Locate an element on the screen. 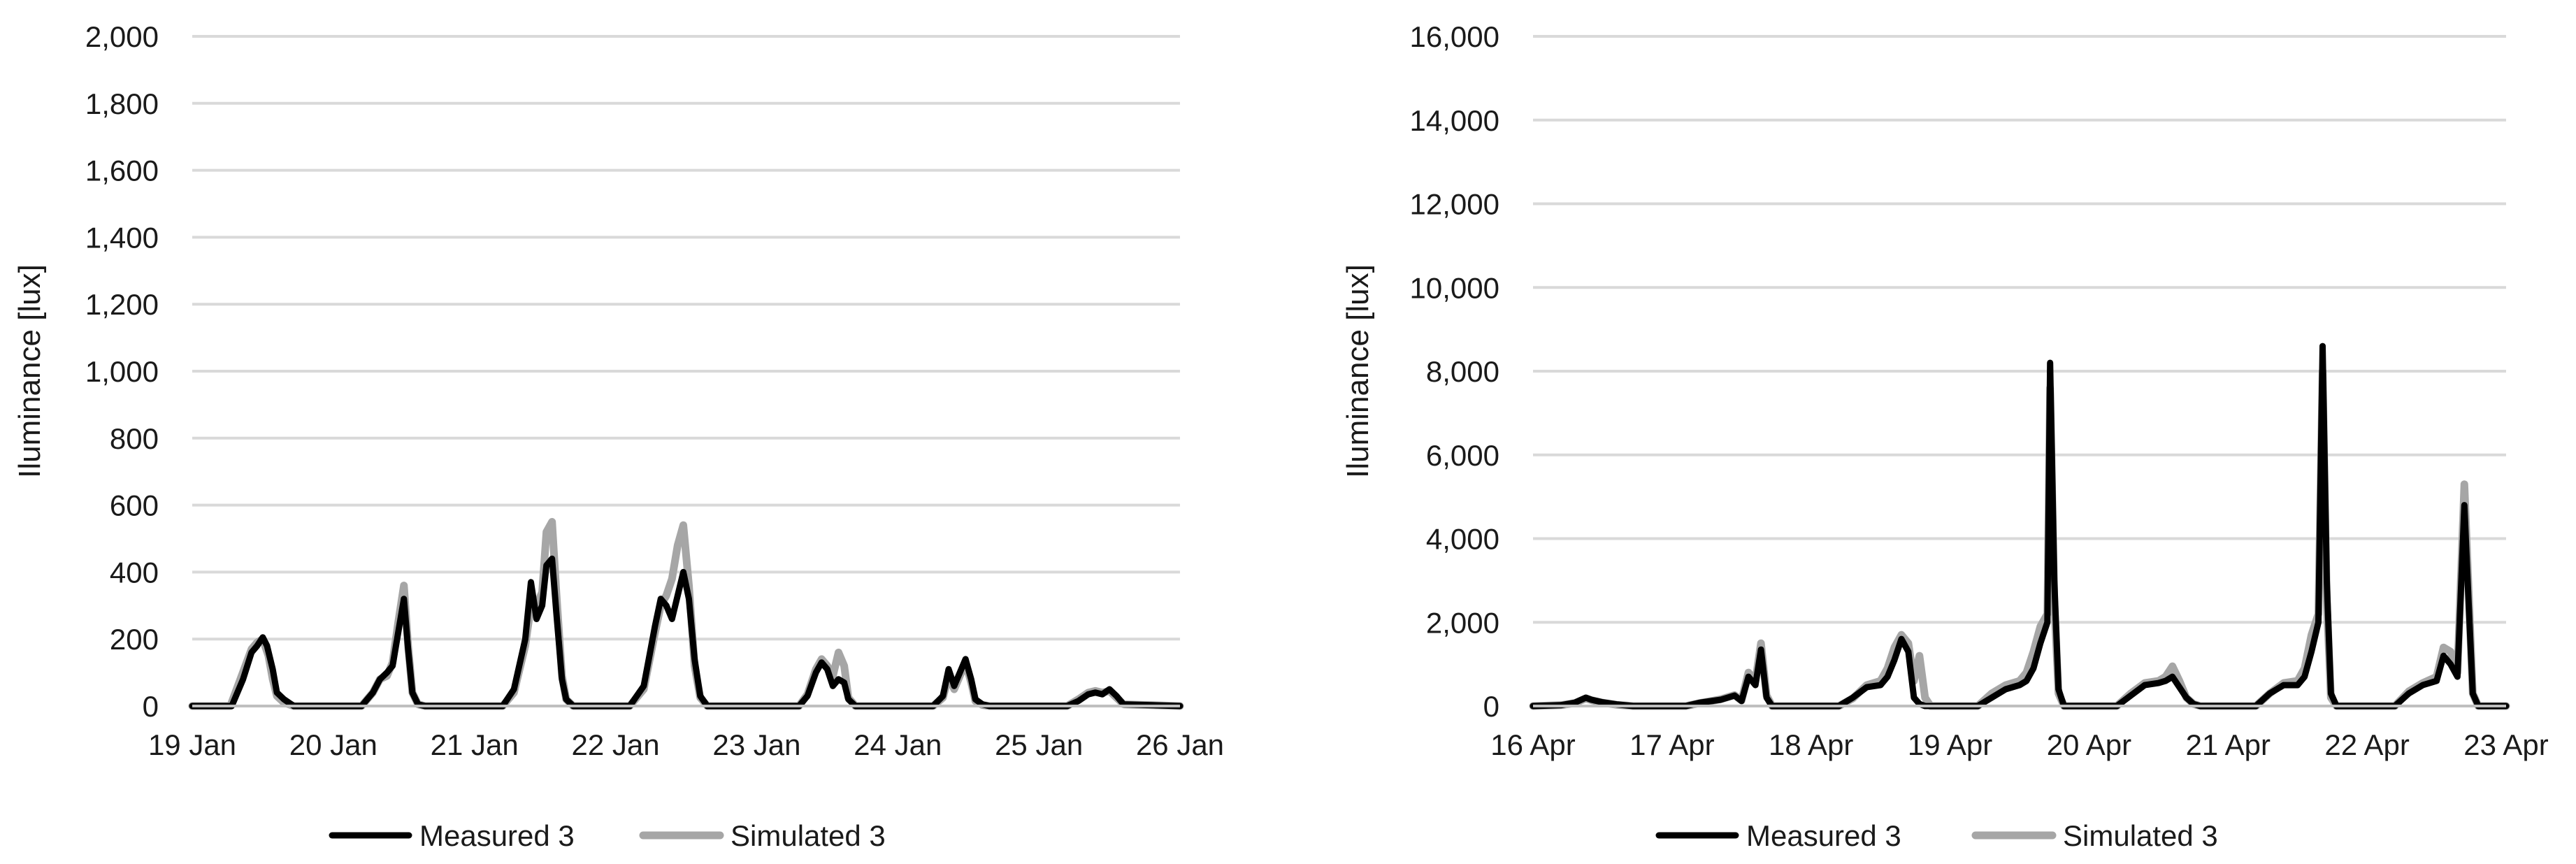 This screenshot has height=864, width=2576. x-tick-label: 19 Jan is located at coordinates (192, 744).